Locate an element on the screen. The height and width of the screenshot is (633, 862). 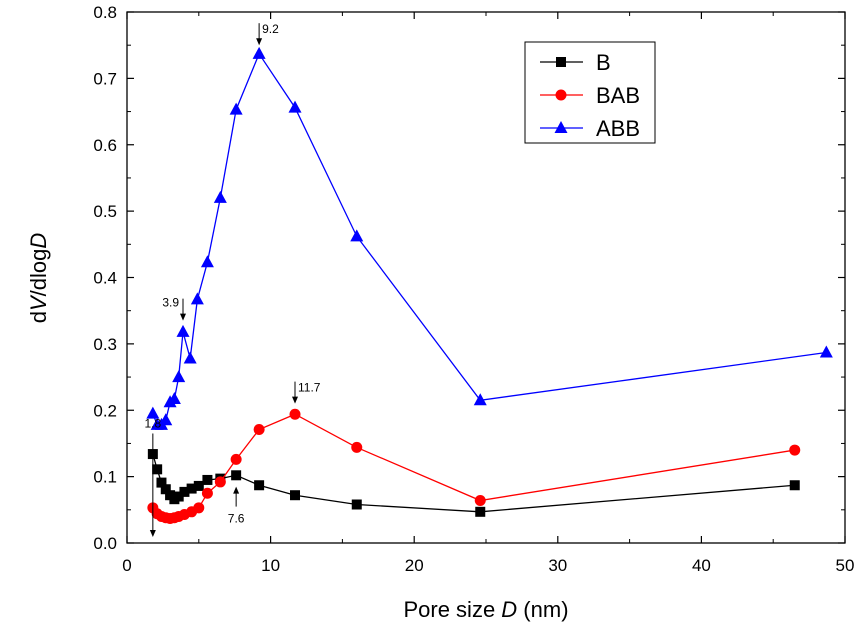
y-tick-label: 0.8 is located at coordinates (105, 12).